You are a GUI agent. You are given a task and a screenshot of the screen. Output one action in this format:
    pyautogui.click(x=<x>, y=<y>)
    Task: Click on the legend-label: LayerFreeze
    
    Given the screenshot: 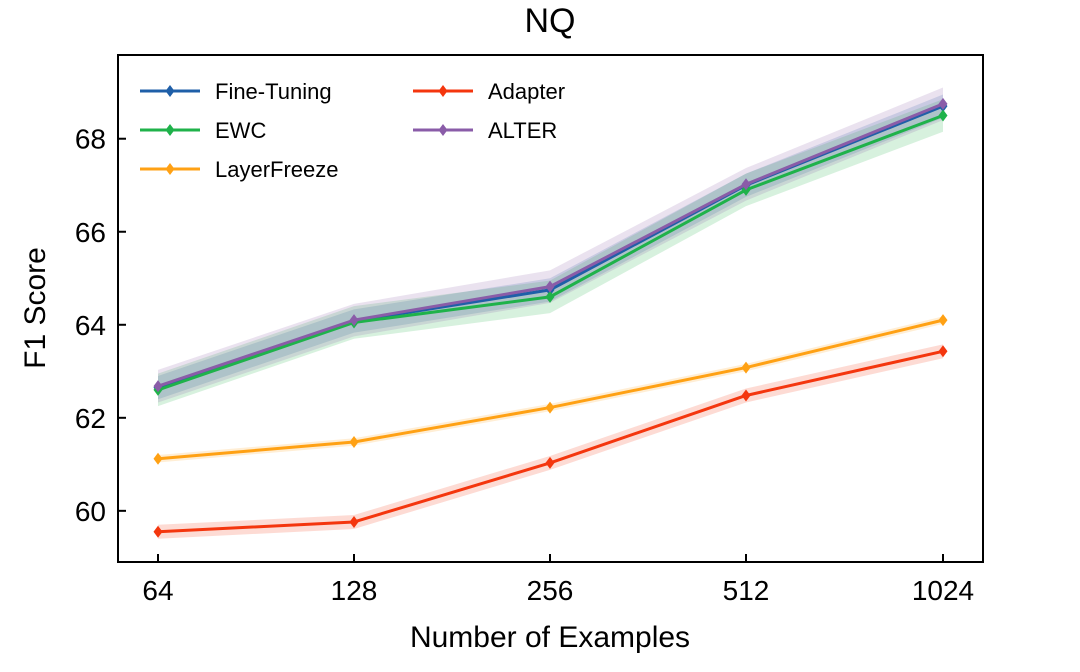 What is the action you would take?
    pyautogui.click(x=277, y=169)
    